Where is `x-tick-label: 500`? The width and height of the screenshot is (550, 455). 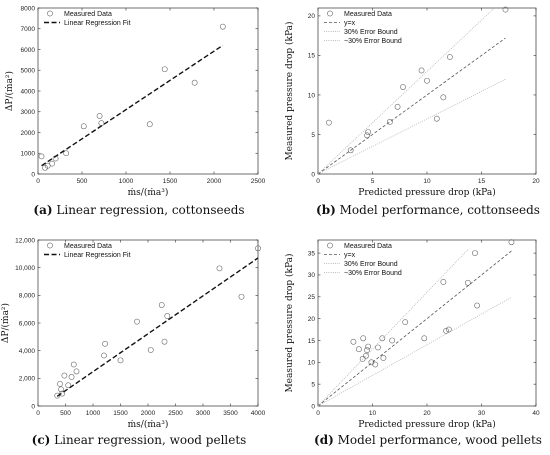 x-tick-label: 500 is located at coordinates (65, 413).